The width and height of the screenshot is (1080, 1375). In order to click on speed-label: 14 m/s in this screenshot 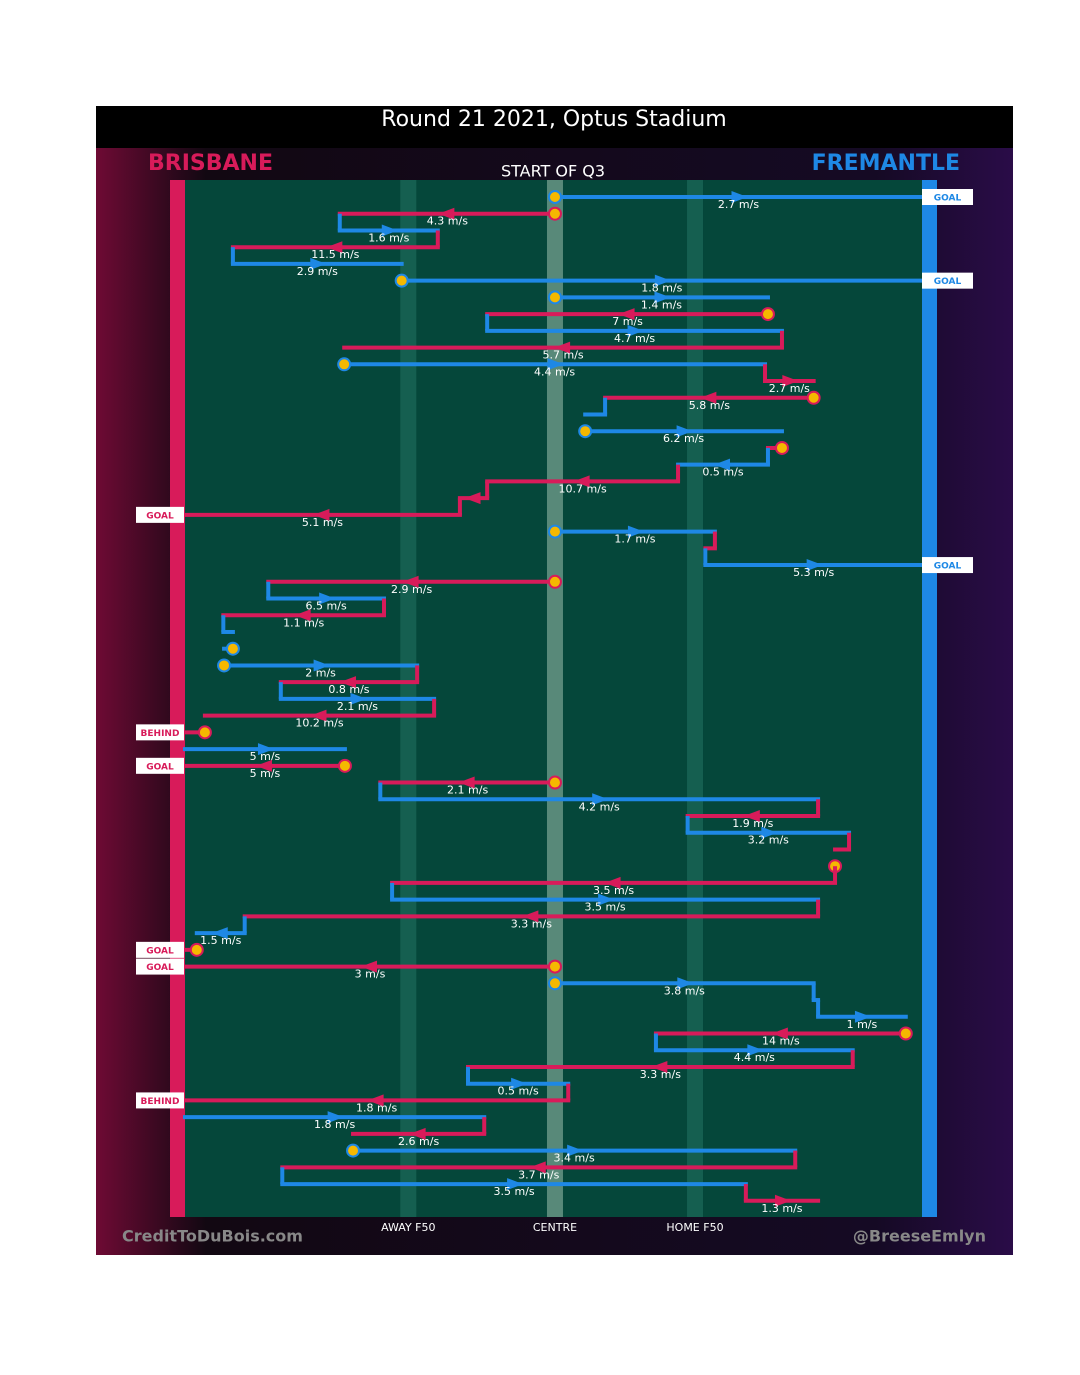, I will do `click(781, 1041)`.